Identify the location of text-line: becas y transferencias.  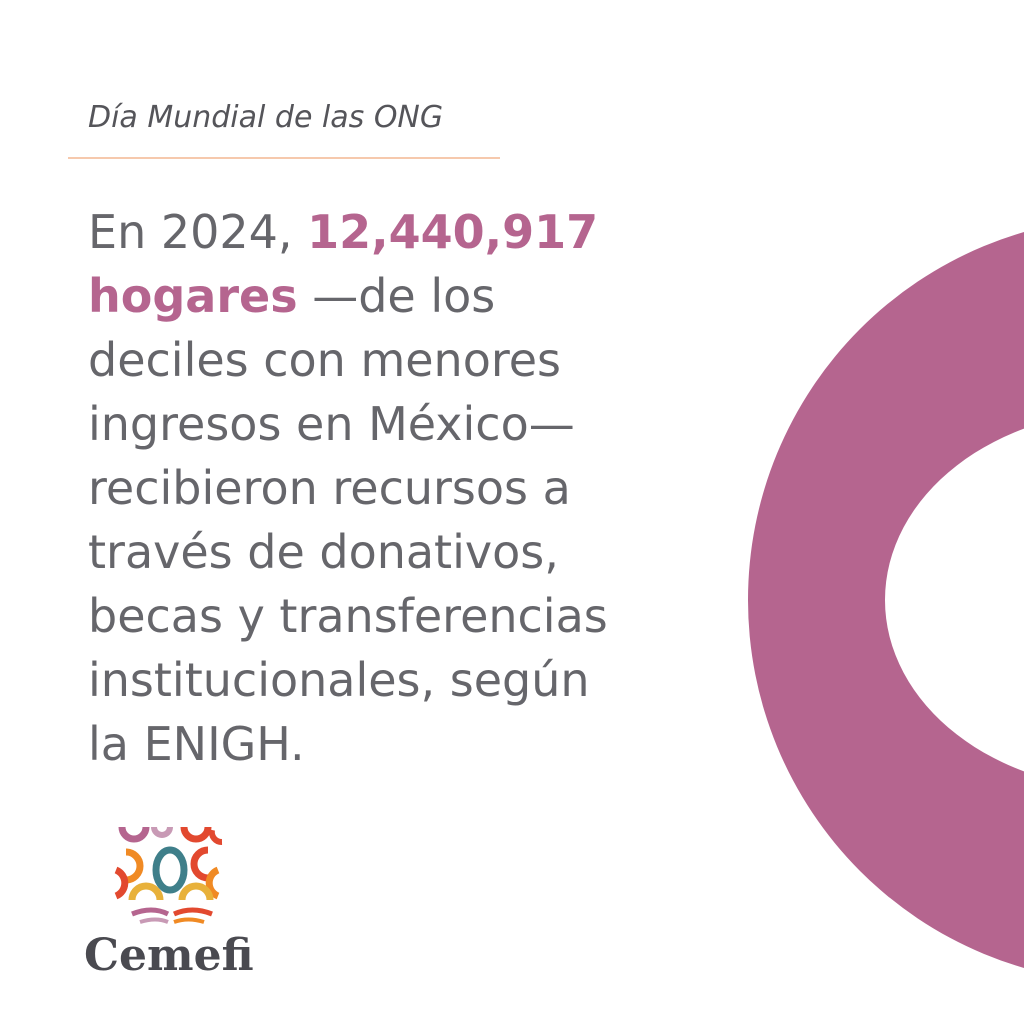
(348, 616).